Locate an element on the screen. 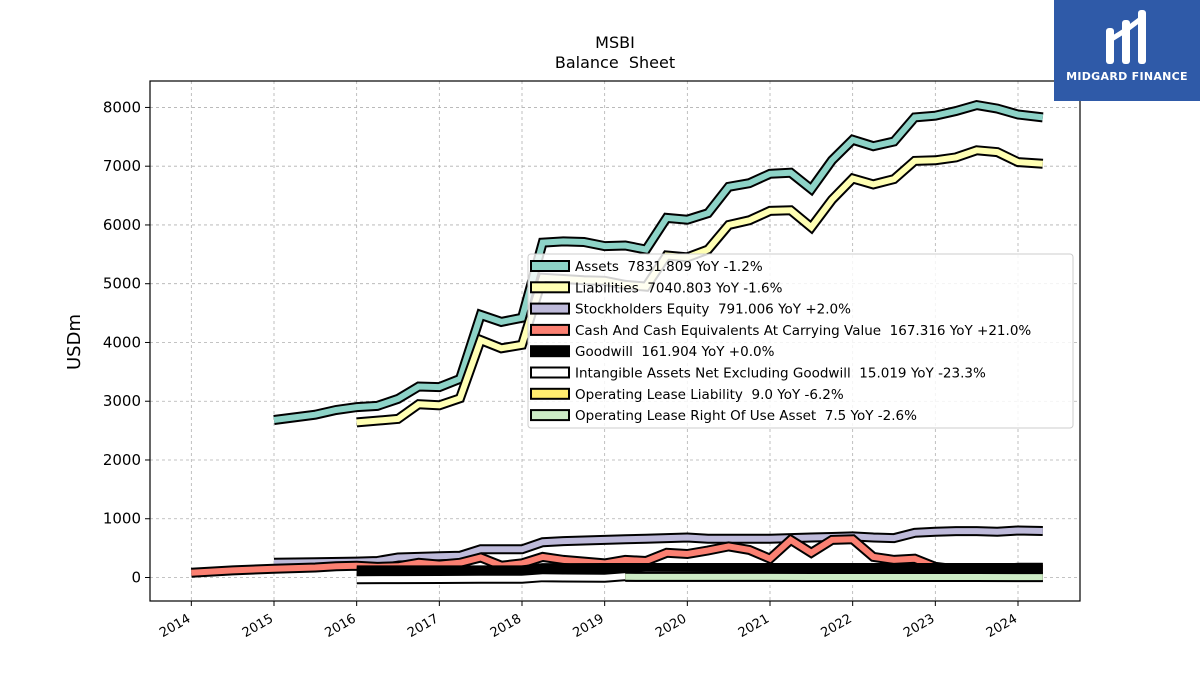  x-tick-label: 2022 is located at coordinates (837, 626).